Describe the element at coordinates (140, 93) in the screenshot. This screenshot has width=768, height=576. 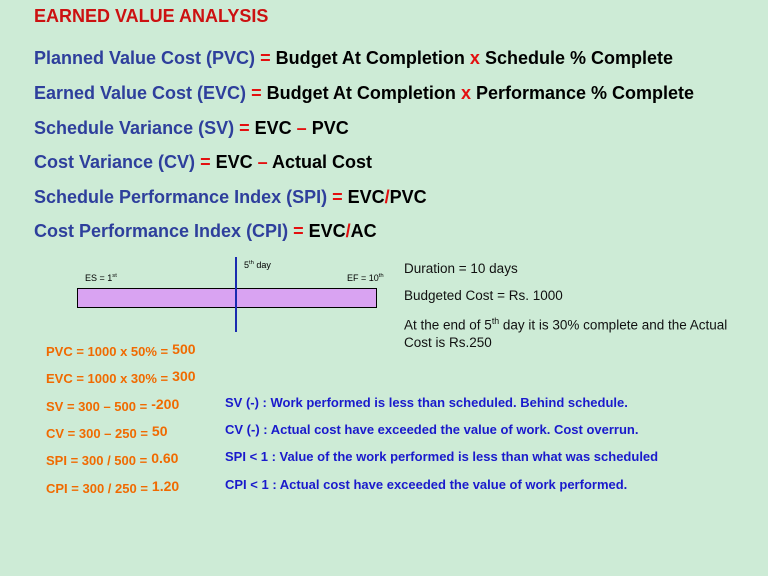
I see `formula-term: Earned Value Cost (EVC)` at that location.